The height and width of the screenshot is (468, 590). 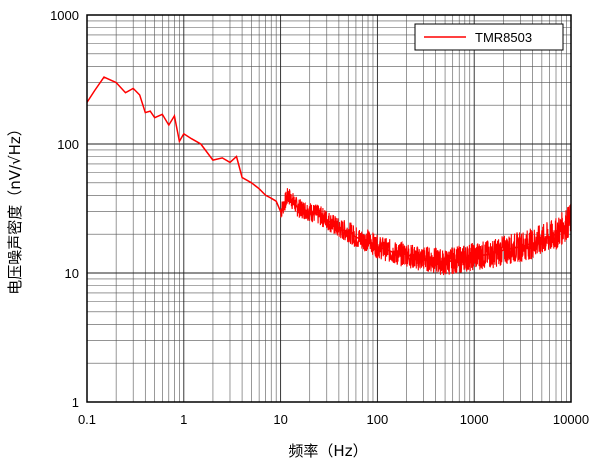 What do you see at coordinates (64, 15) in the screenshot?
I see `y-tick-label: 1000` at bounding box center [64, 15].